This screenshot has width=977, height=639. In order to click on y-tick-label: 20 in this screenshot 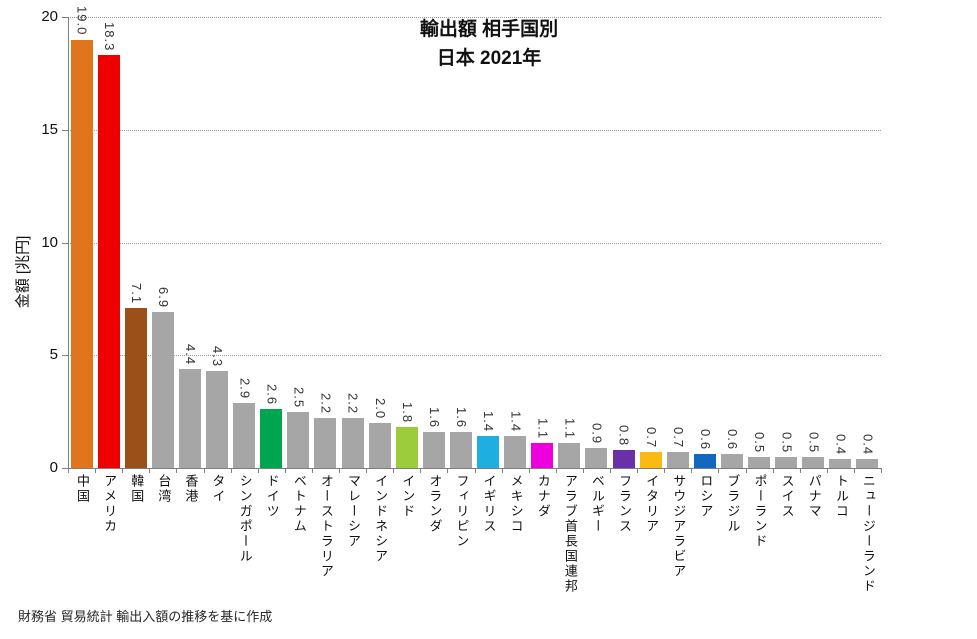, I will do `click(49, 16)`.